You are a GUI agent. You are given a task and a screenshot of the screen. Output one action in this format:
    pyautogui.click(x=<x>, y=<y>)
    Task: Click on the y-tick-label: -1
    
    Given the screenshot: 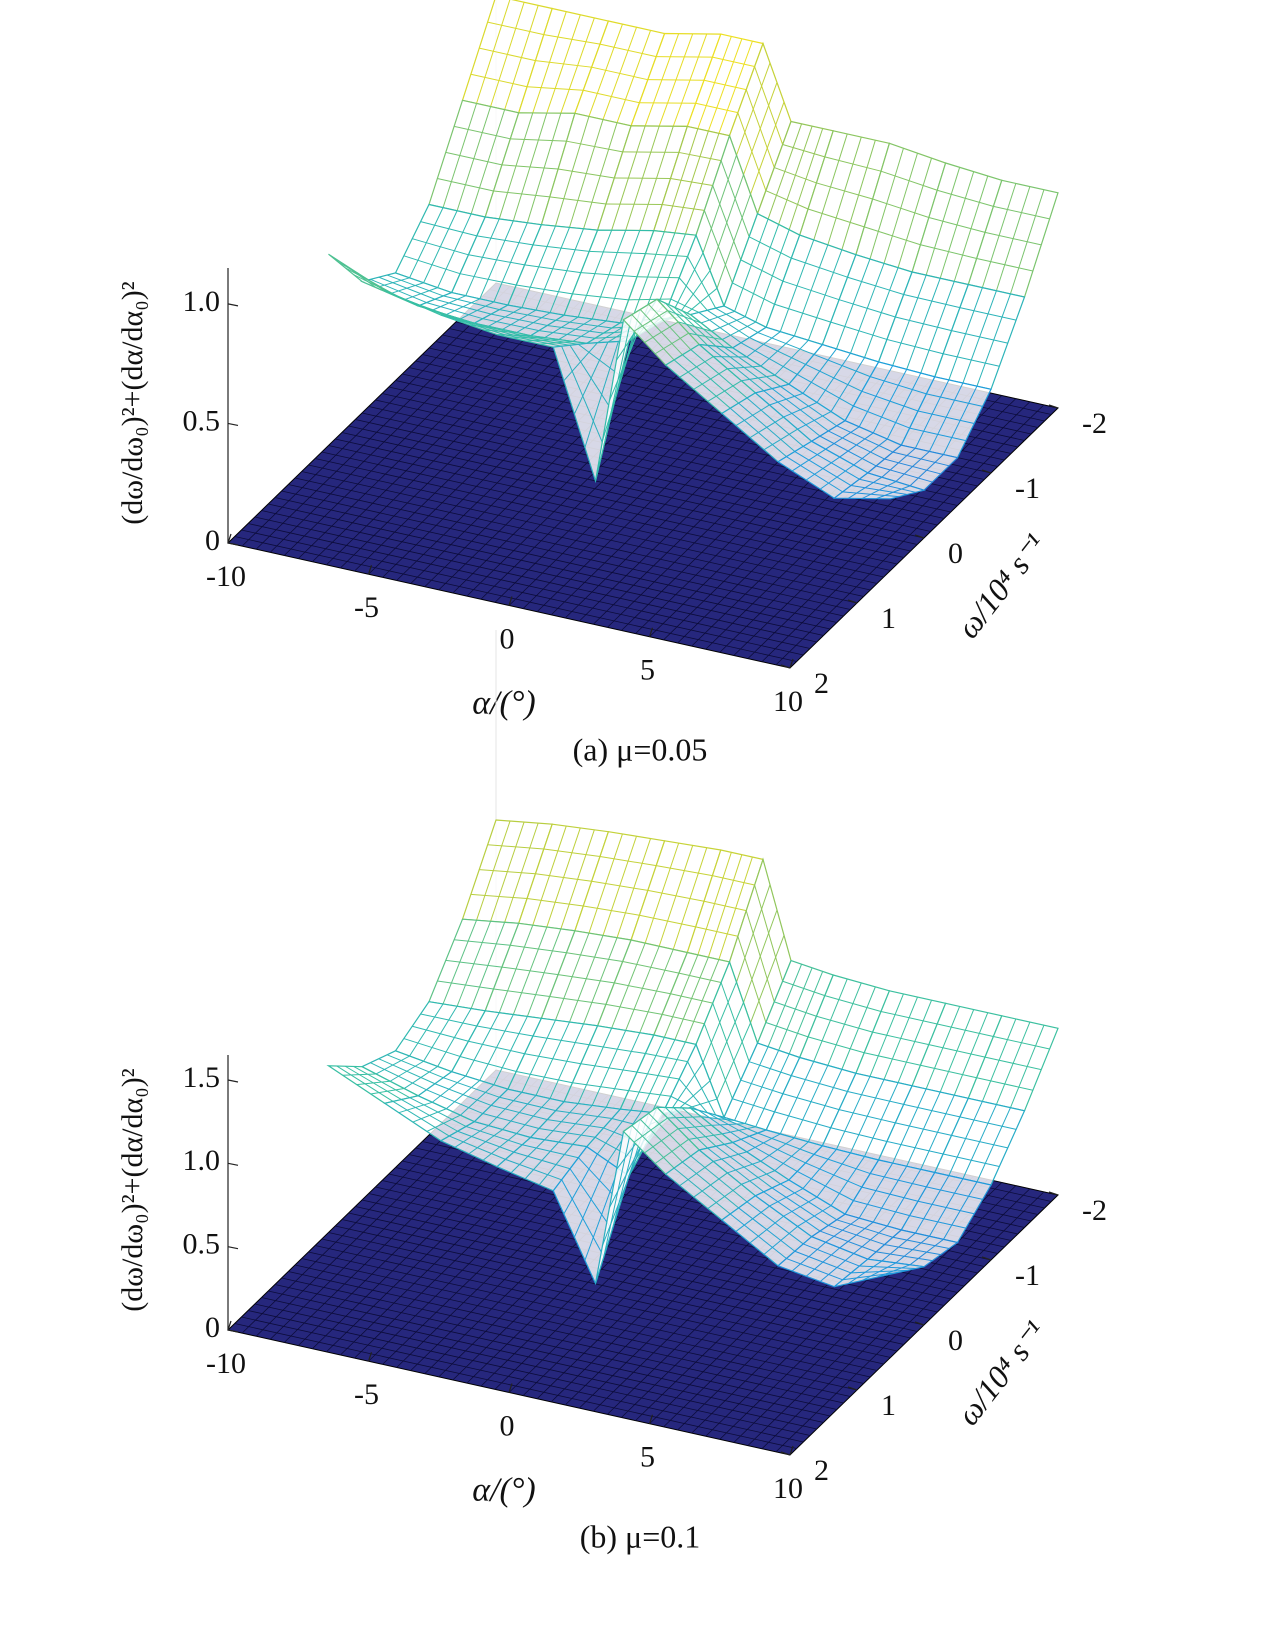 What is the action you would take?
    pyautogui.click(x=1027, y=1275)
    